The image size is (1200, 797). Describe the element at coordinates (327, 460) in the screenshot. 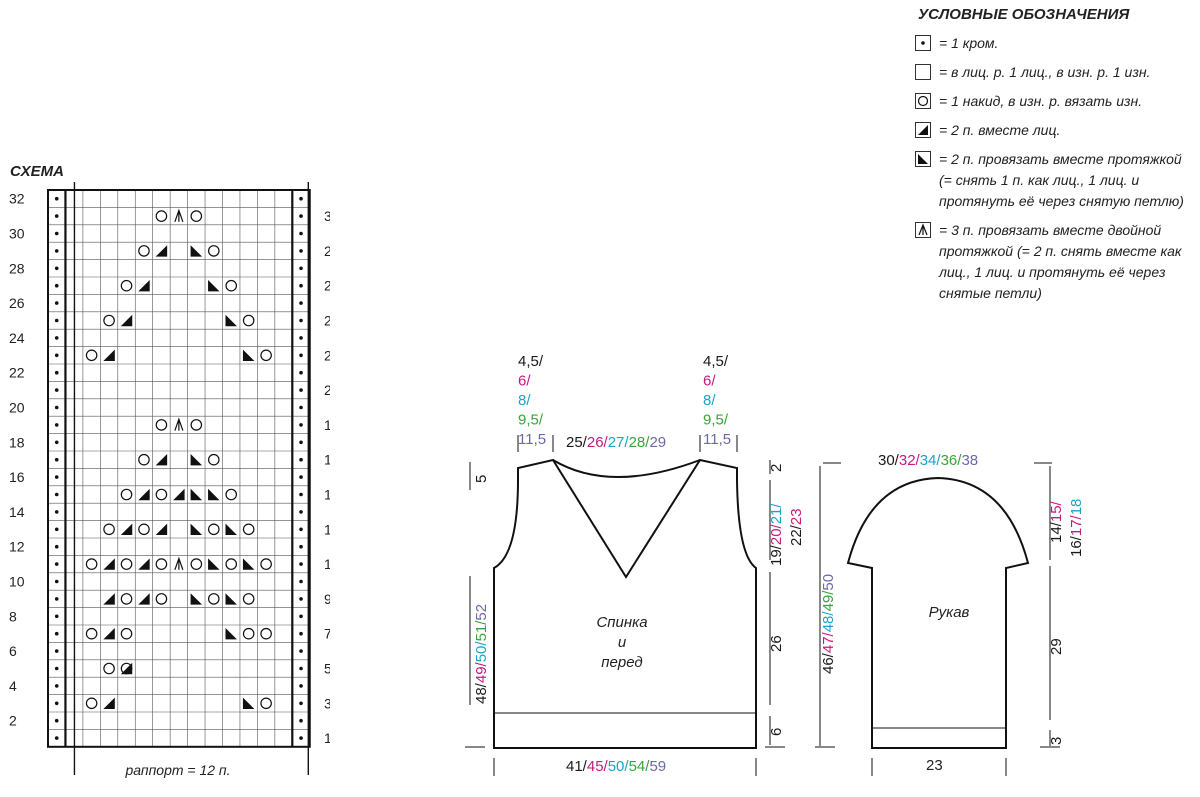

I see `row-number-right: 17` at that location.